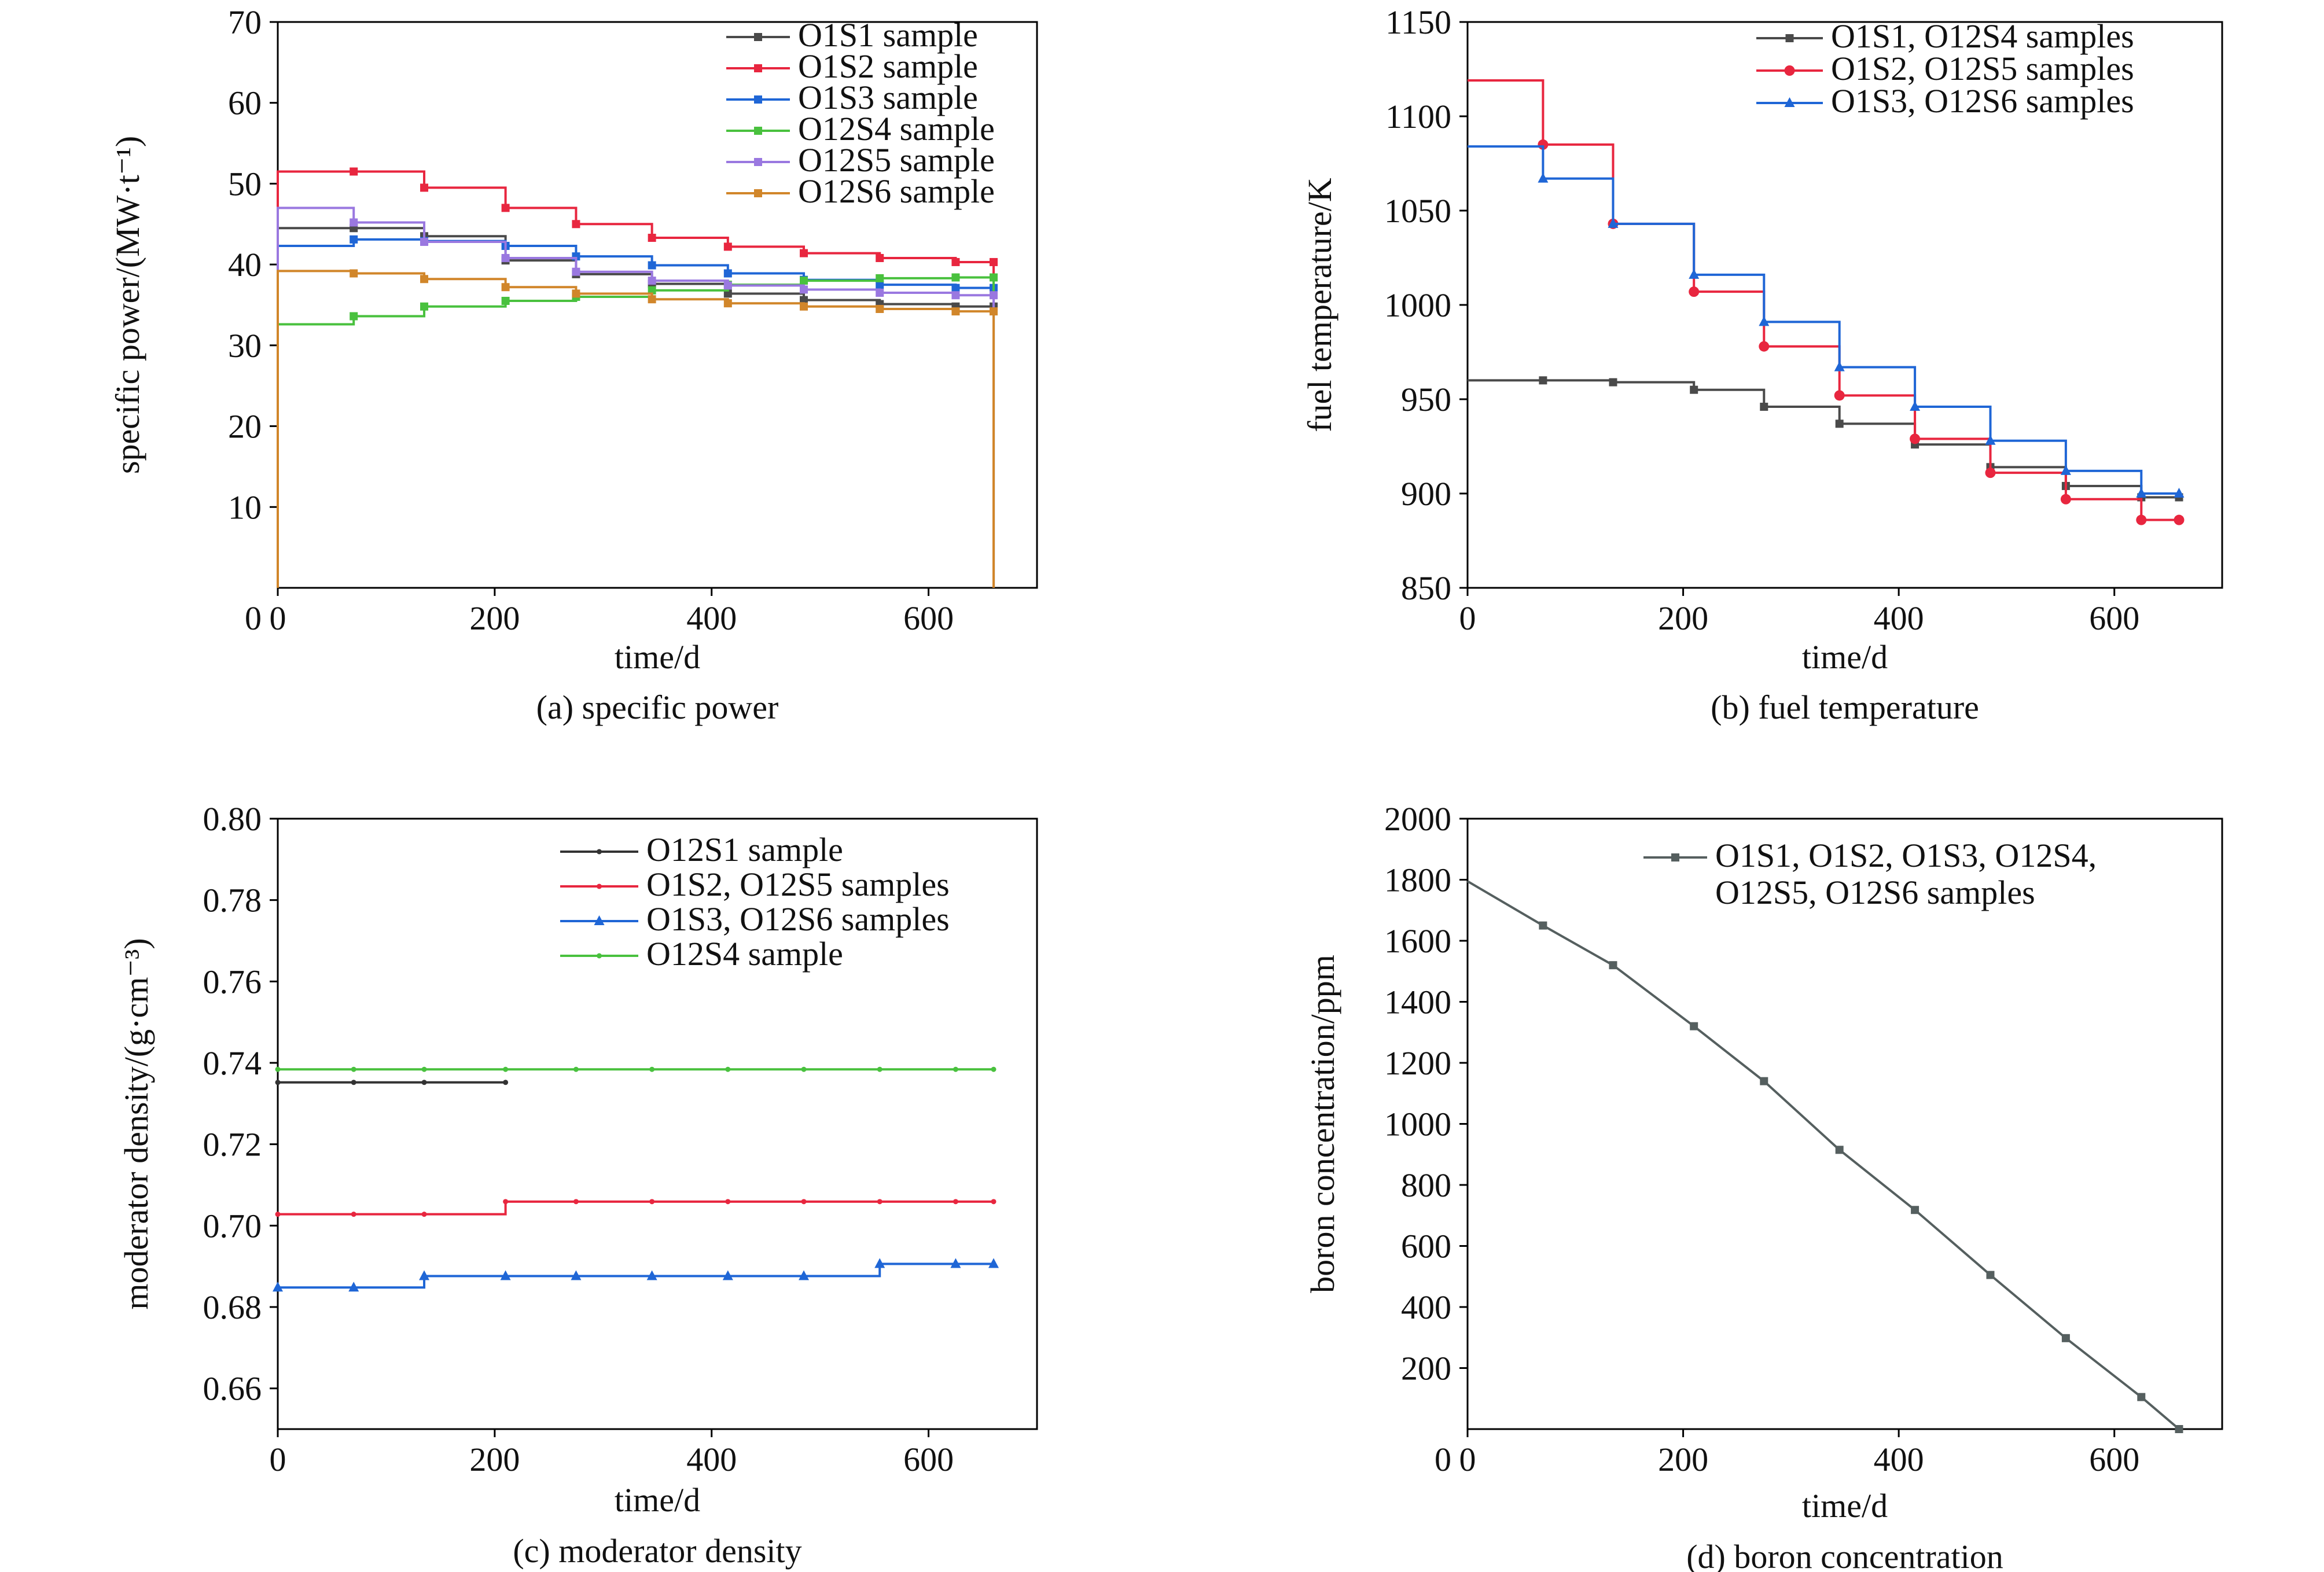  What do you see at coordinates (127, 305) in the screenshot?
I see `y-axis-label: specific power/(MW·t⁻¹)` at bounding box center [127, 305].